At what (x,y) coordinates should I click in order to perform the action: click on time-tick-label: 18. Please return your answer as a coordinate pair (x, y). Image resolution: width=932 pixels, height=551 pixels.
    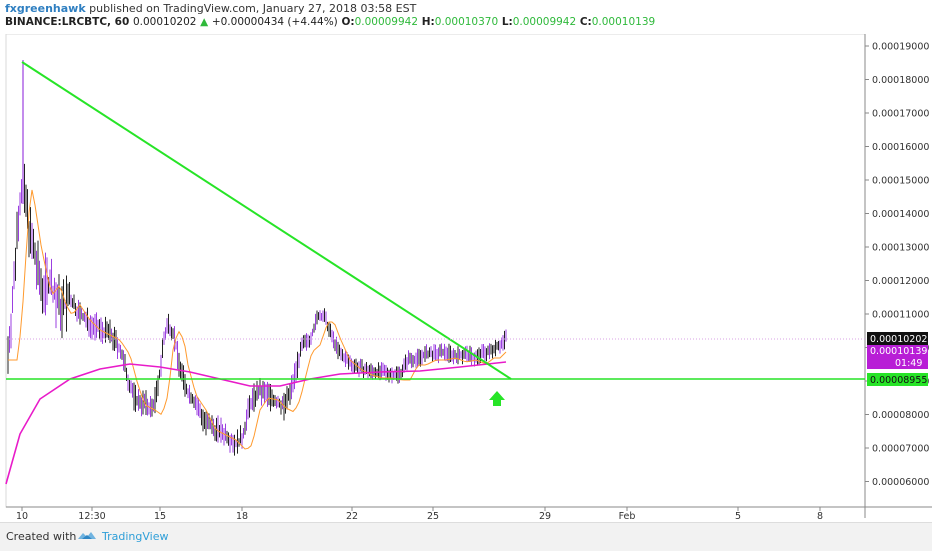
    Looking at the image, I should click on (242, 516).